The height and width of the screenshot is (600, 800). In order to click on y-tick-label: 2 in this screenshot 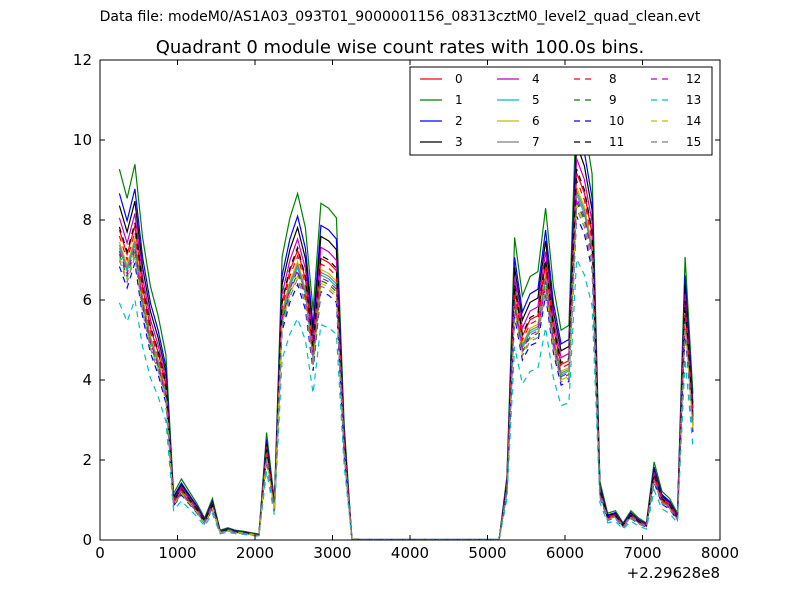, I will do `click(87, 460)`.